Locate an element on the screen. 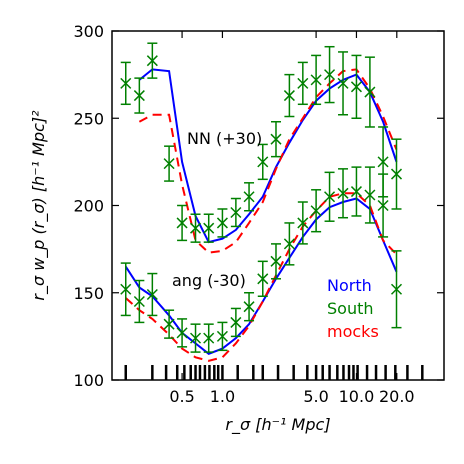 The height and width of the screenshot is (464, 464). y-tick-label: 300 is located at coordinates (88, 31).